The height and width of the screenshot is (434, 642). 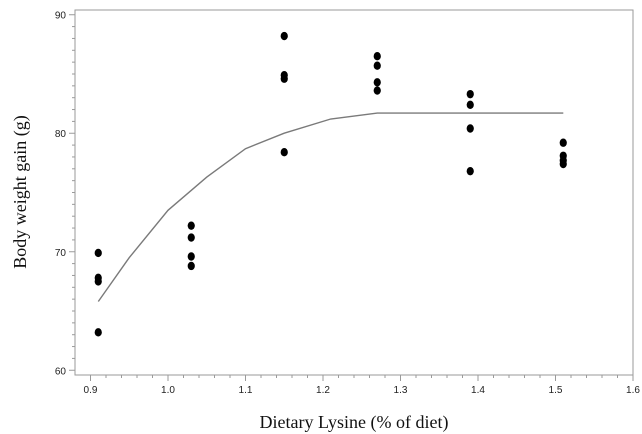 I want to click on x-tick-label: 1.1, so click(x=246, y=390).